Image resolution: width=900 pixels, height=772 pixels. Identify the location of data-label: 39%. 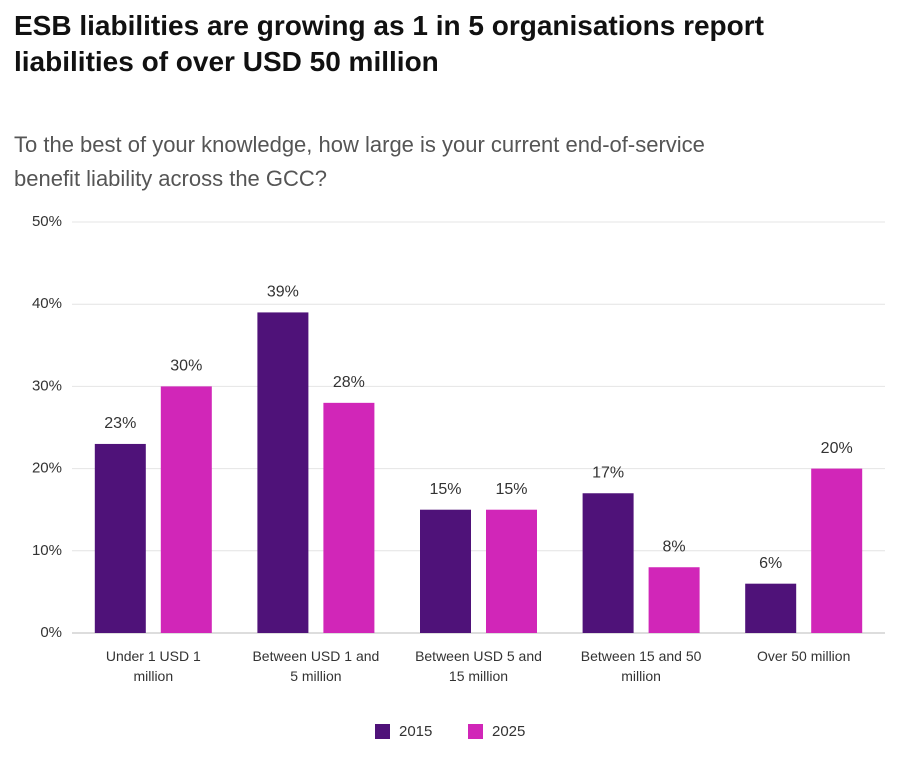
(283, 292).